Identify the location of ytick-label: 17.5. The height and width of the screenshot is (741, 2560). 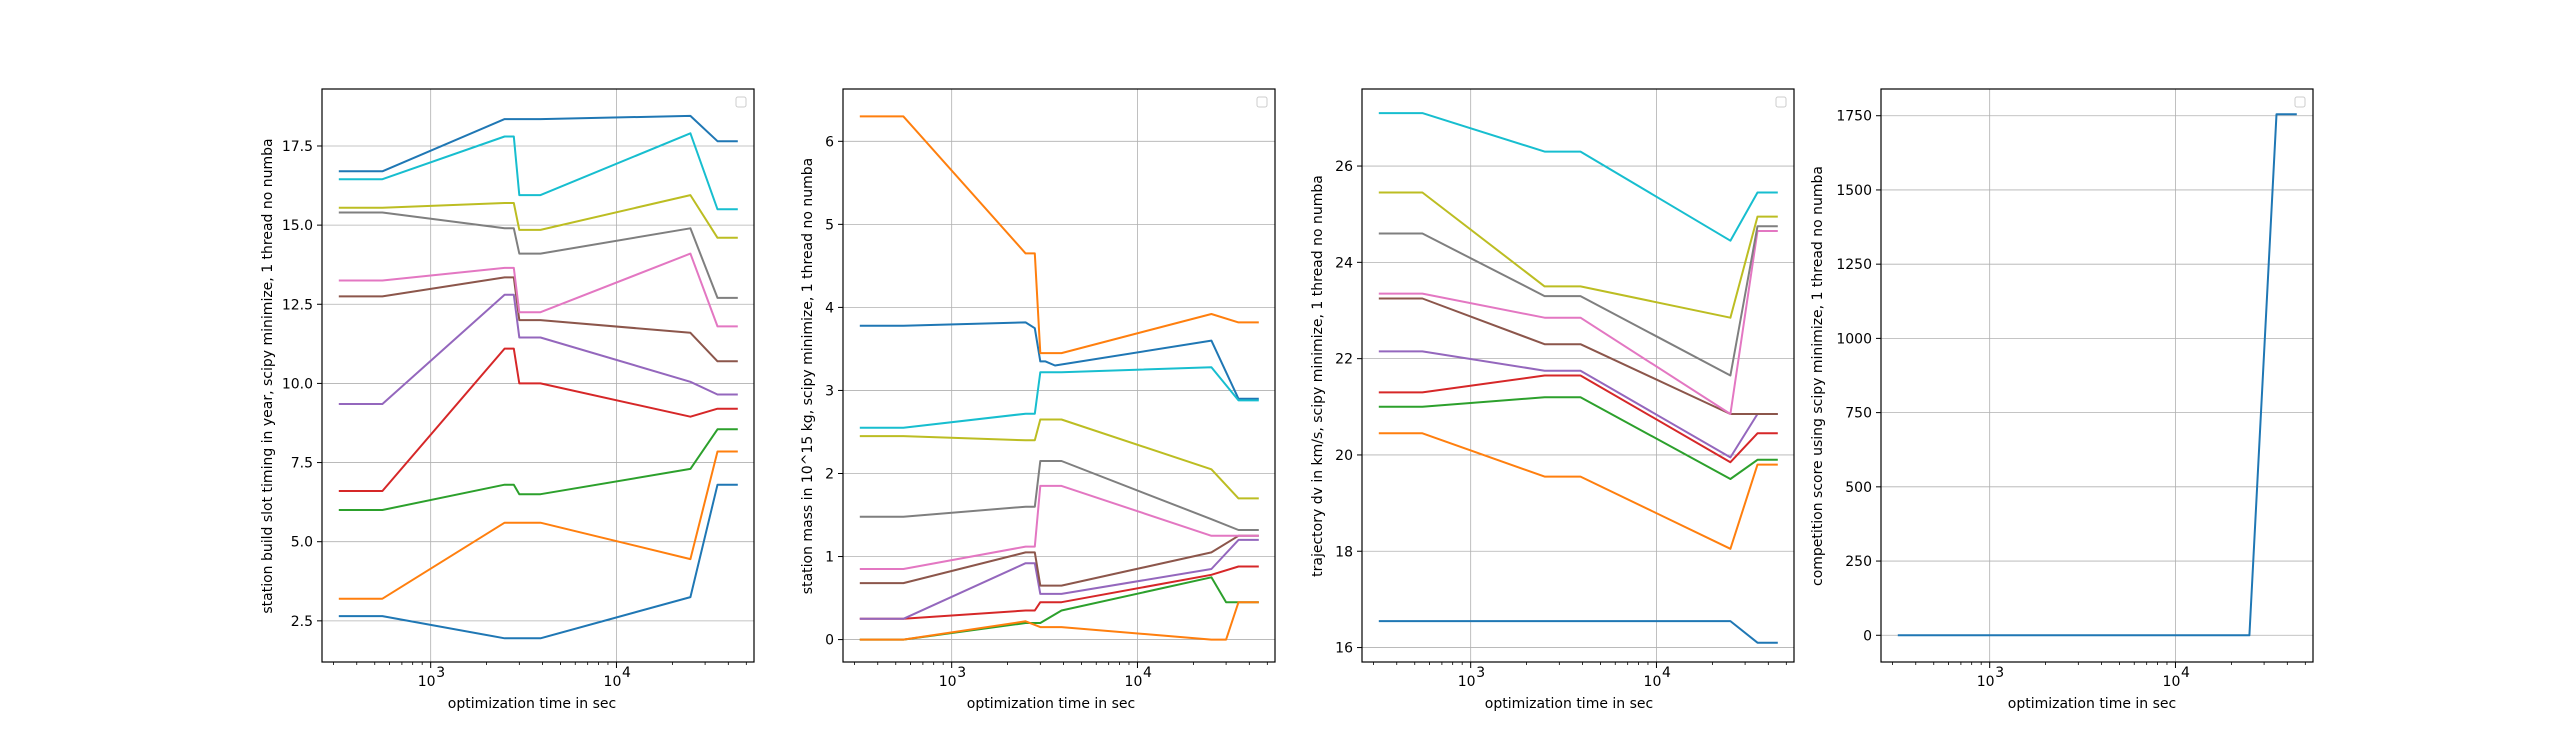
(297, 147).